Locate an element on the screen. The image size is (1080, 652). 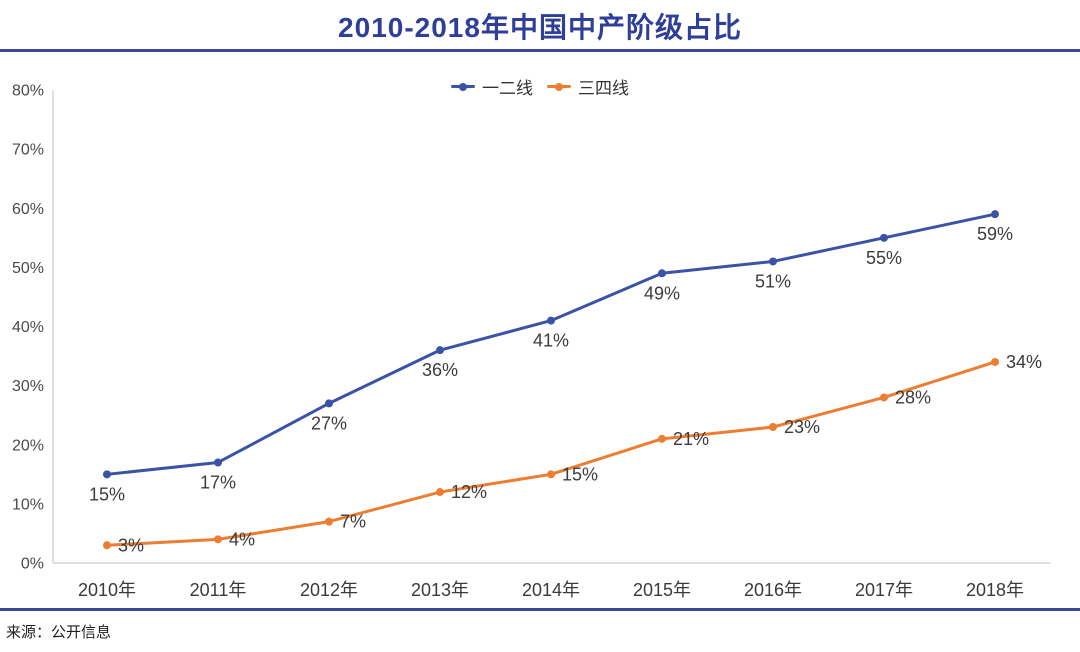
data-point-label: 49% is located at coordinates (662, 293).